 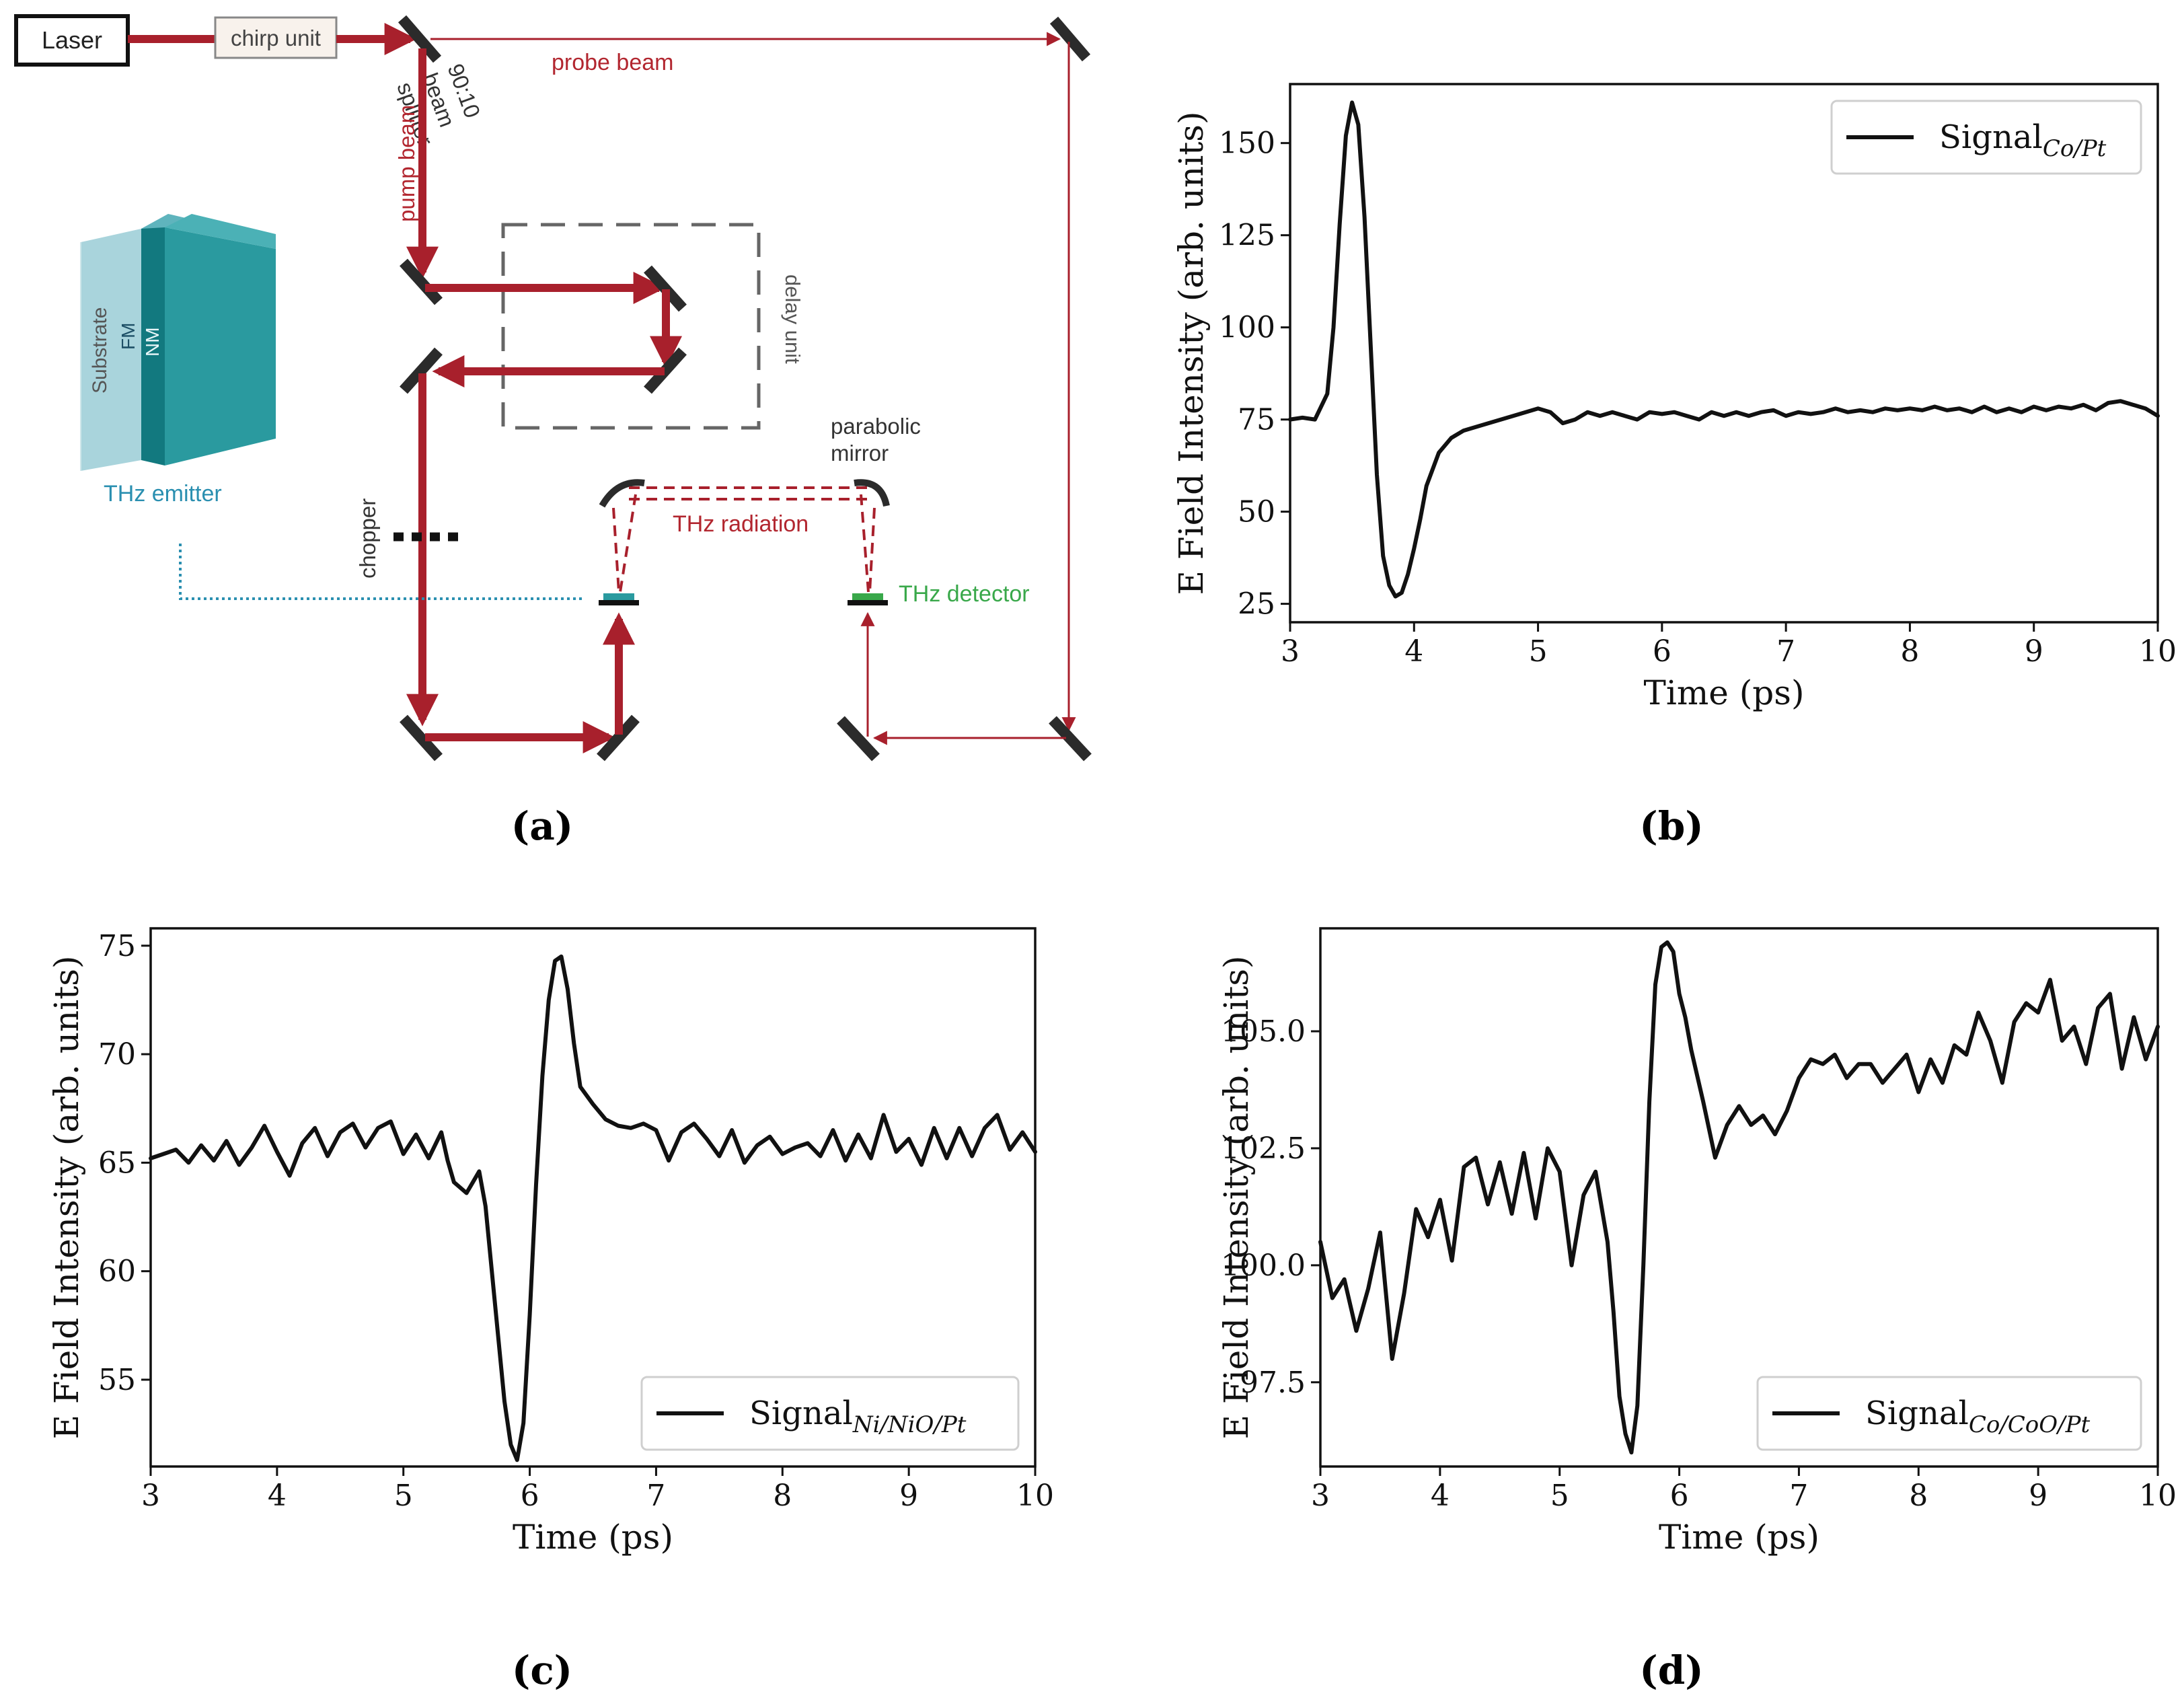 I want to click on y-tick-label-b-3: 100, so click(x=1247, y=328).